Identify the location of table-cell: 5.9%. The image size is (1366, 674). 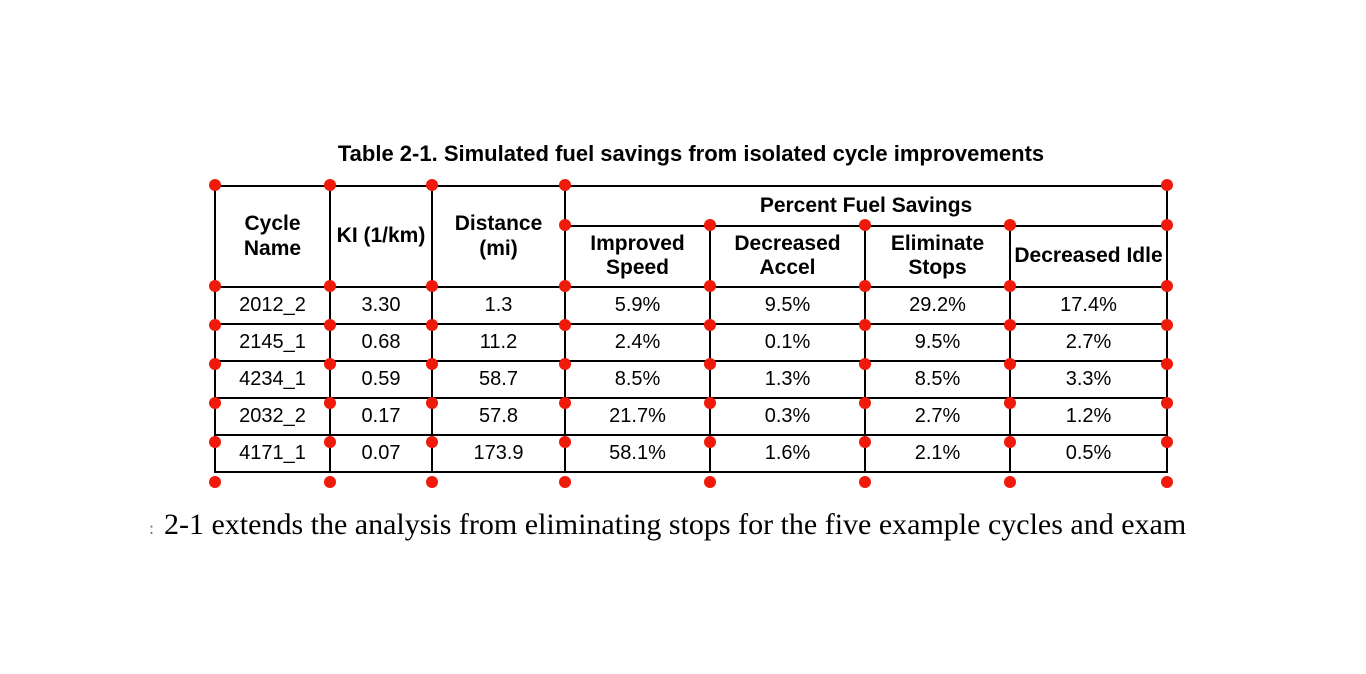
(637, 305).